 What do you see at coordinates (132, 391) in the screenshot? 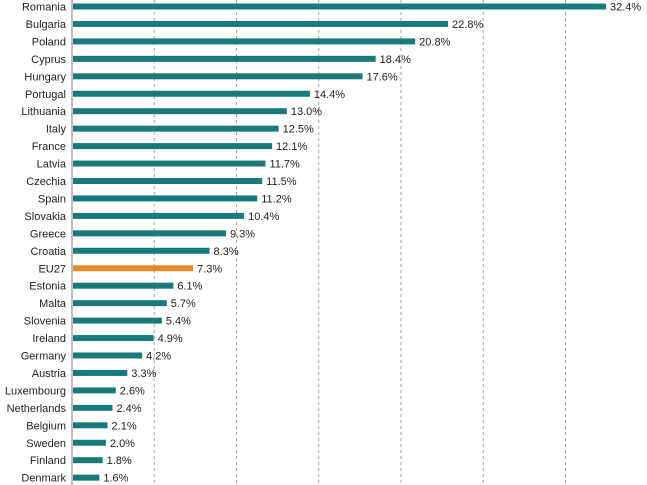
I see `value-label: 2.6%` at bounding box center [132, 391].